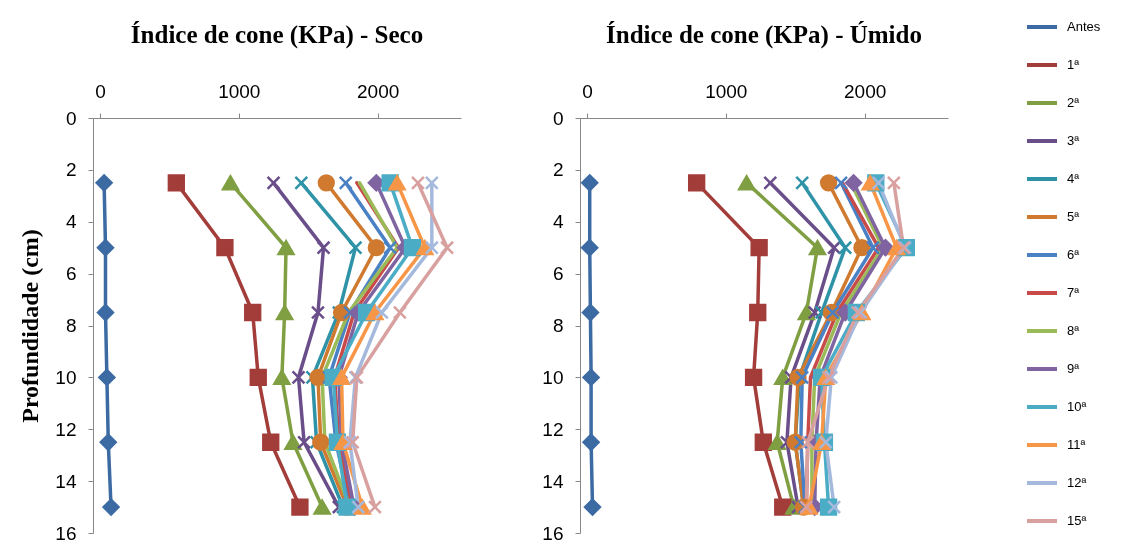  I want to click on legend-label: 15ª, so click(1077, 520).